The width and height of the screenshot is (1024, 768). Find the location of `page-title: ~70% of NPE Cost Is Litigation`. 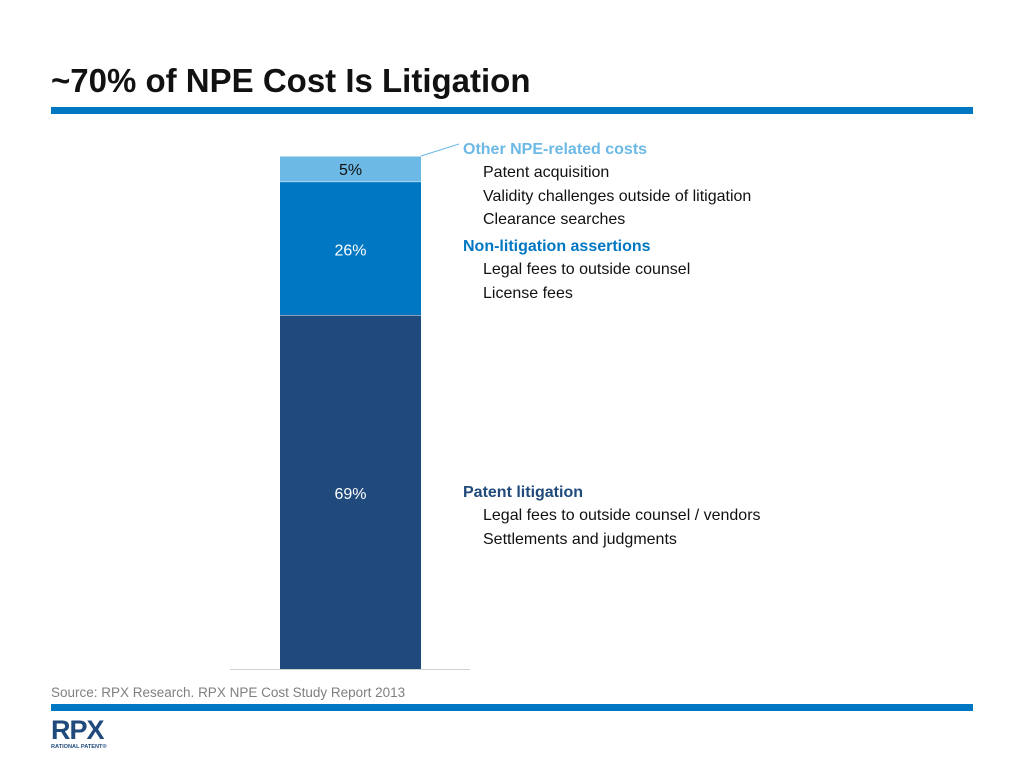

page-title: ~70% of NPE Cost Is Litigation is located at coordinates (291, 80).